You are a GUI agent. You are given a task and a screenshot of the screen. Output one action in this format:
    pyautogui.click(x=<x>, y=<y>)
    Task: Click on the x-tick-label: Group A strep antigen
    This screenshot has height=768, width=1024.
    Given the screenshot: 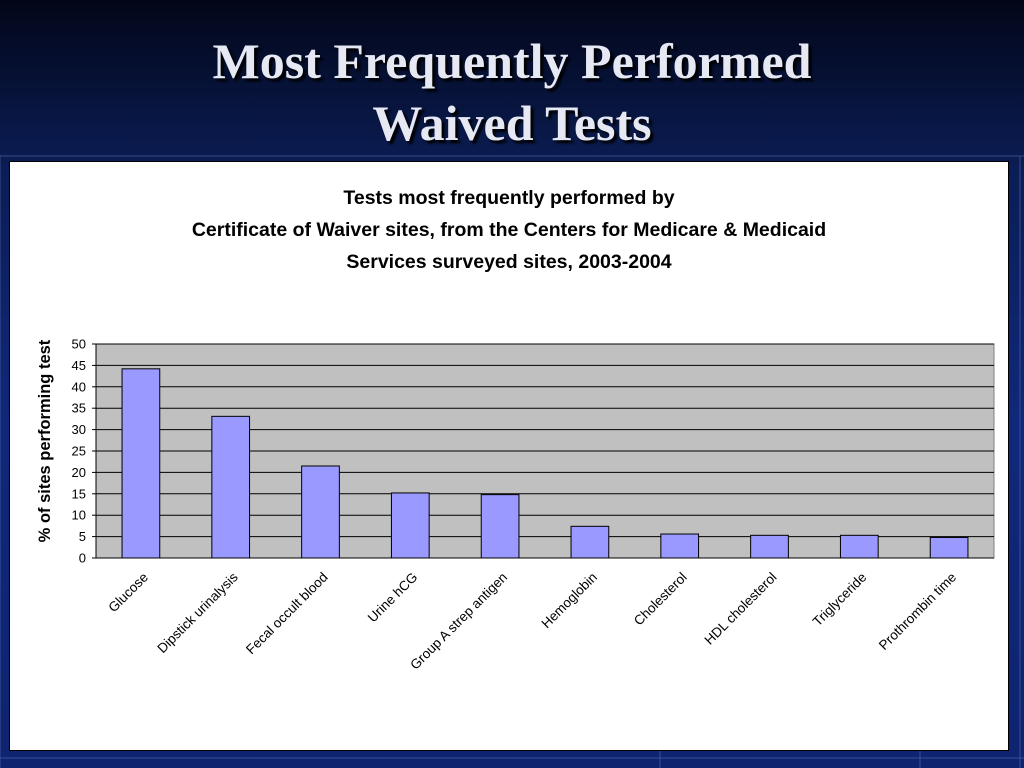 What is the action you would take?
    pyautogui.click(x=458, y=621)
    